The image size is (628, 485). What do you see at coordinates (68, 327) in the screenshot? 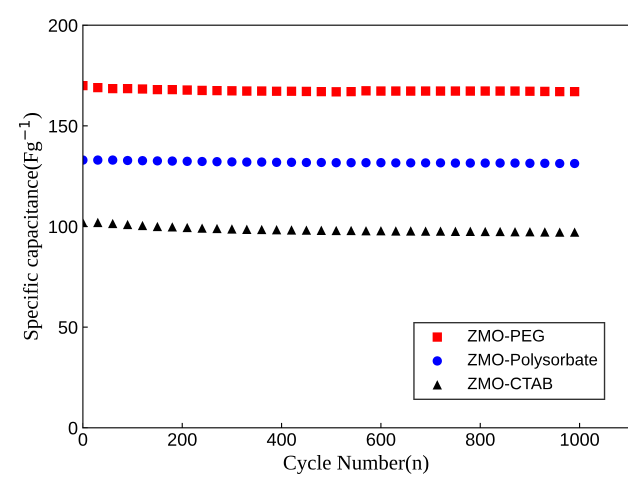
I see `y-tick-label: 50` at bounding box center [68, 327].